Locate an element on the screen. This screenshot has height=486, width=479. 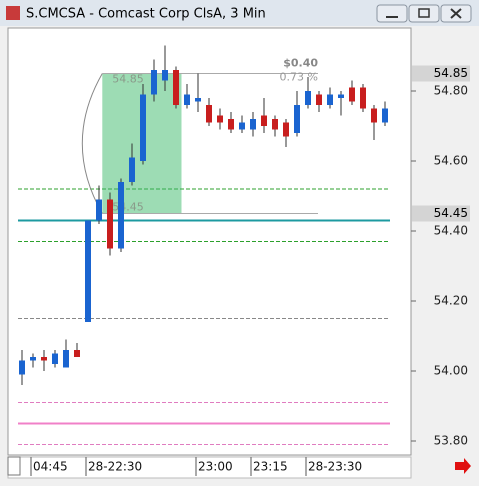
measure-low-label: 54.45 is located at coordinates (128, 207).